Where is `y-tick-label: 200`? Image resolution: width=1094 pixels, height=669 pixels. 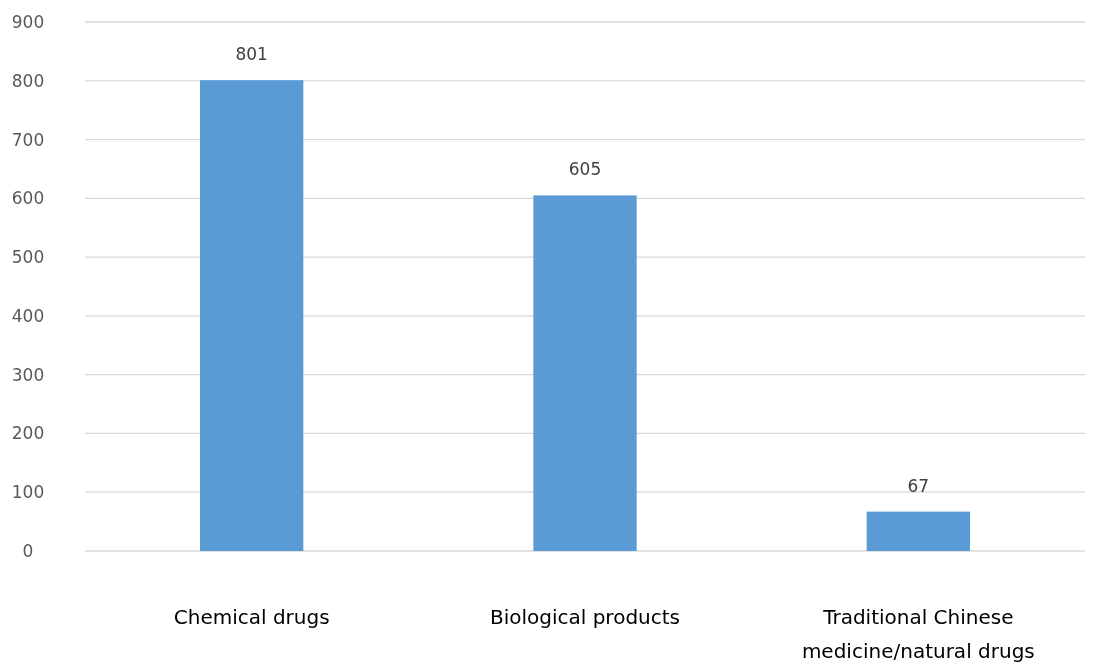 y-tick-label: 200 is located at coordinates (28, 433).